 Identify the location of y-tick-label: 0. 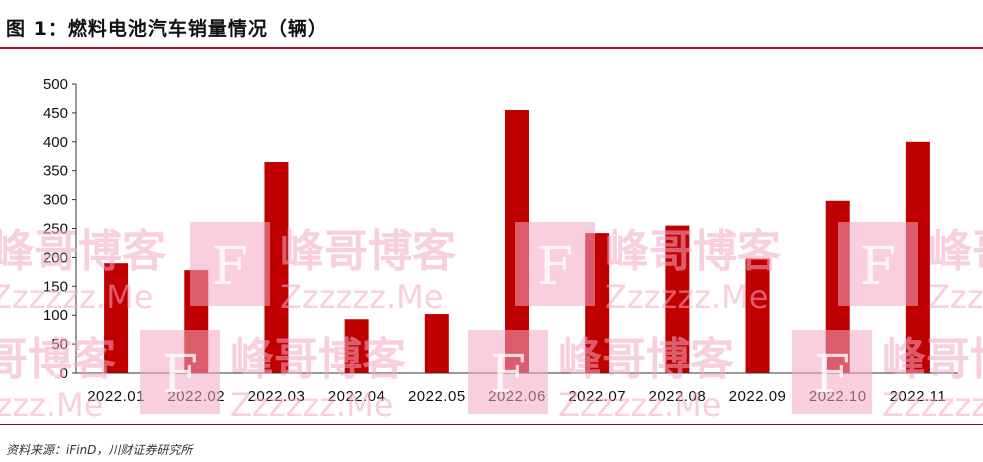
(64, 373).